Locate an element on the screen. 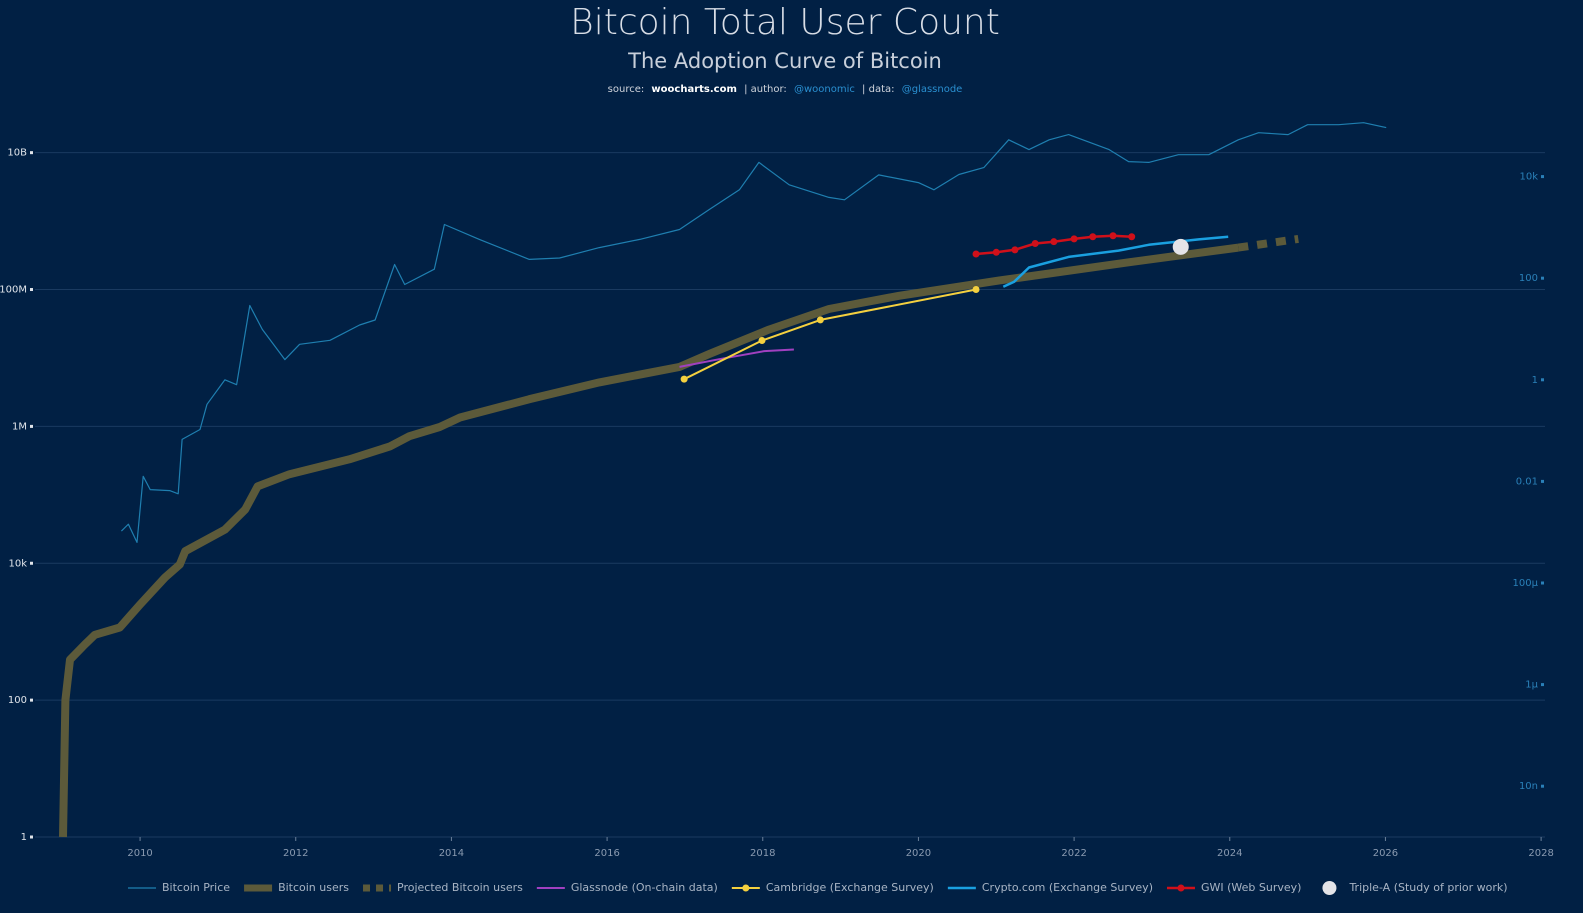  x-tick-label: 2018 is located at coordinates (762, 853).